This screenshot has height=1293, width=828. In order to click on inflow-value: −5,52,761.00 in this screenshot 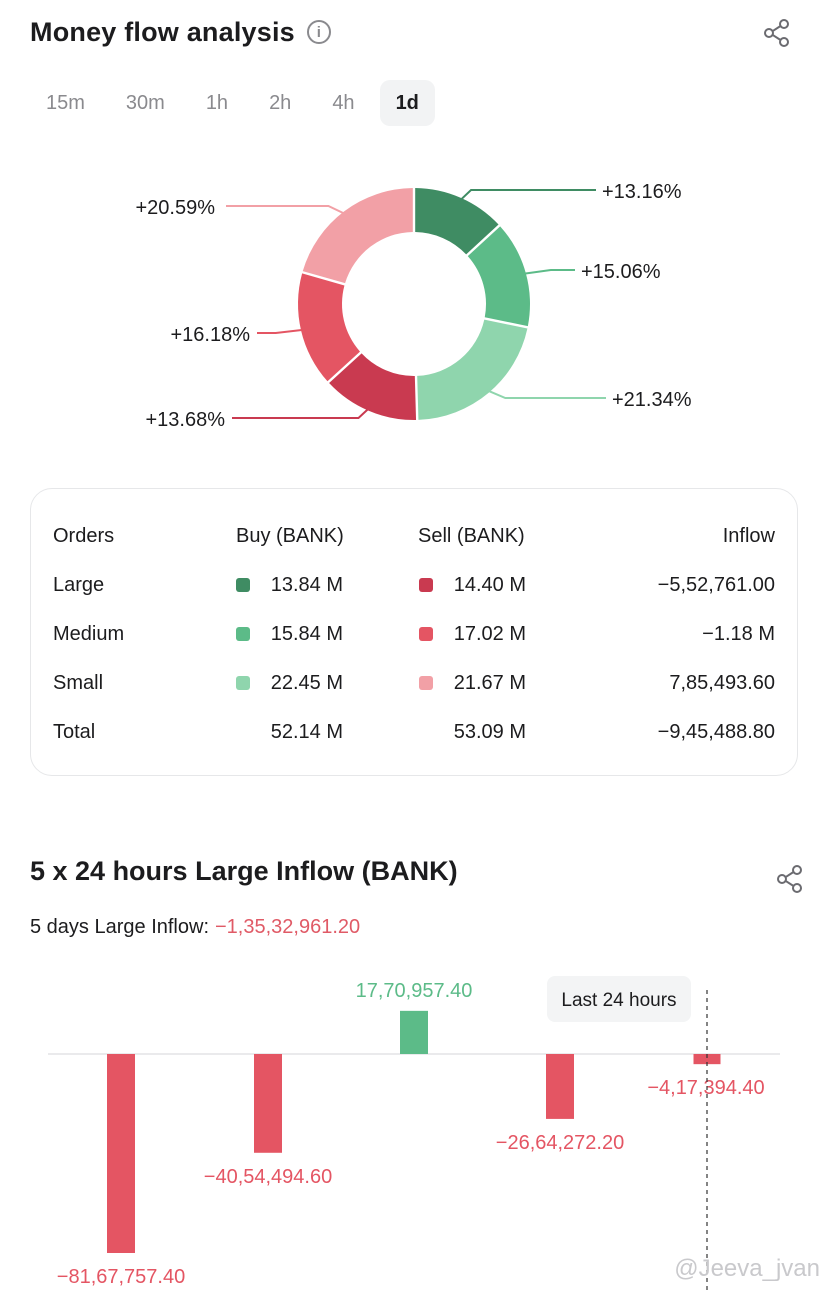, I will do `click(716, 585)`.